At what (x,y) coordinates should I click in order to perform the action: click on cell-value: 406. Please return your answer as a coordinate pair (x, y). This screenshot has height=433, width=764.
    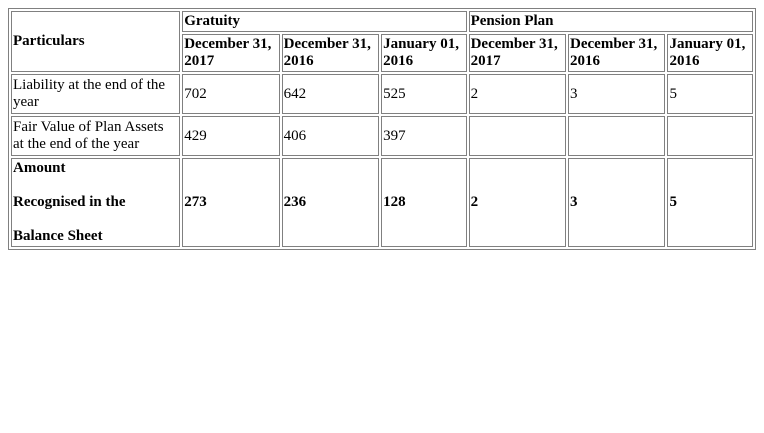
    Looking at the image, I should click on (330, 136).